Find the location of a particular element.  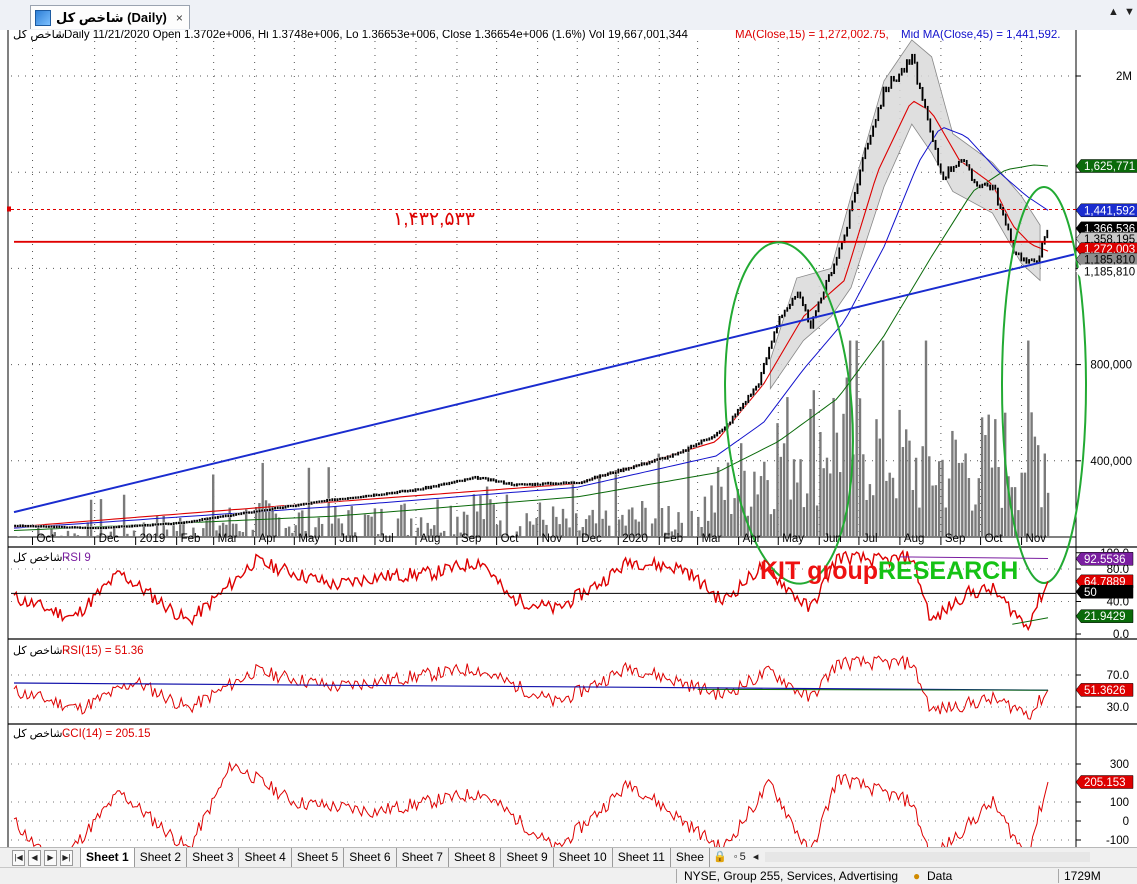

sheet-tools-icon: 🔒 ◦5 ◂ is located at coordinates (736, 856).